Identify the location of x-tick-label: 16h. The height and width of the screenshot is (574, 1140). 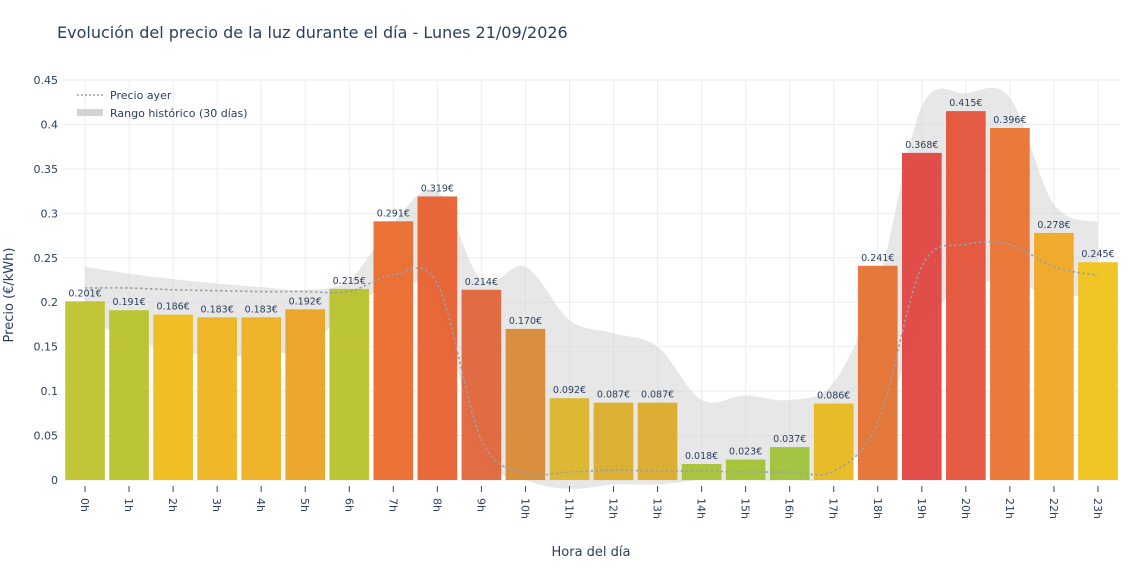
(789, 508).